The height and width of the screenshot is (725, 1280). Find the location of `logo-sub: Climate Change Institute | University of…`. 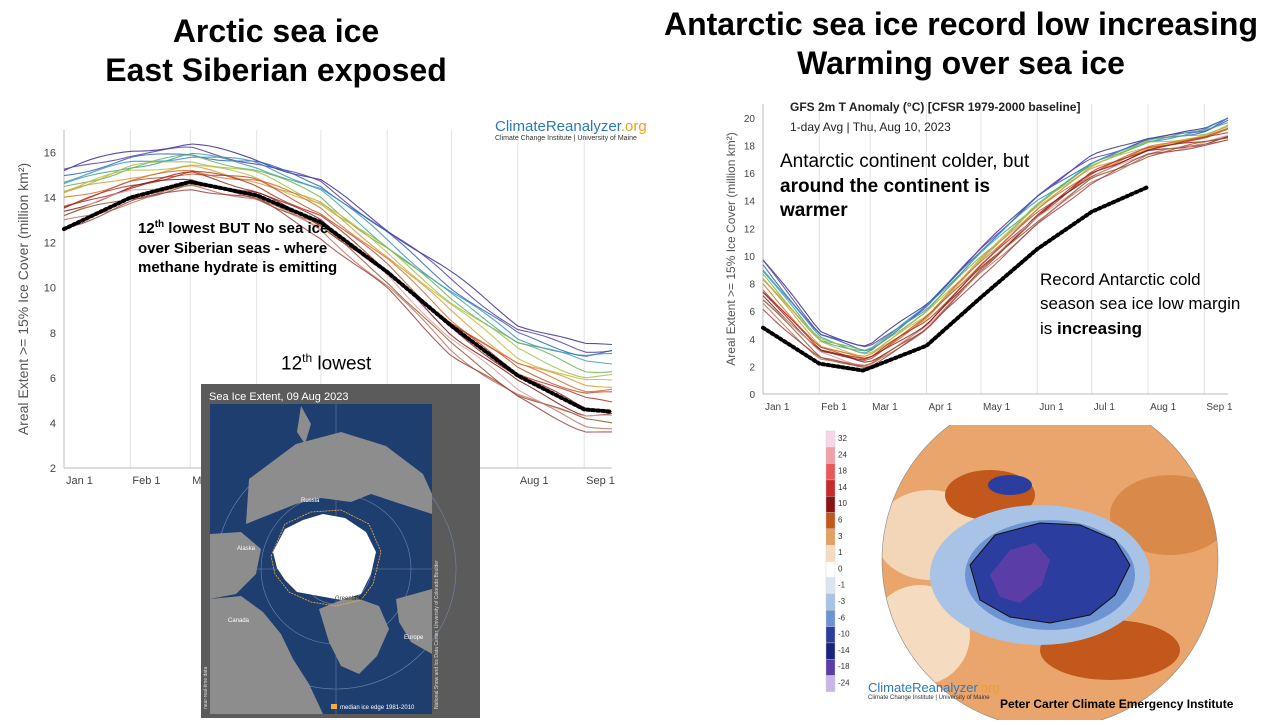

logo-sub: Climate Change Institute | University of… is located at coordinates (566, 138).